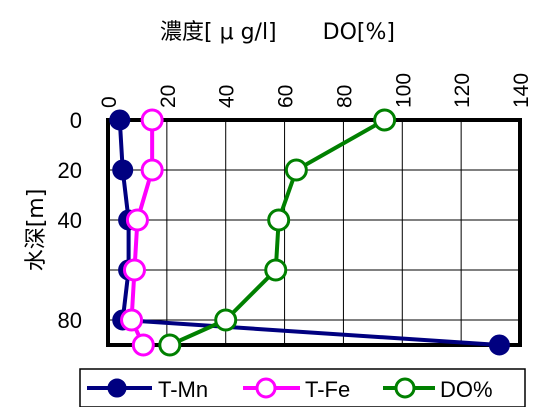 The image size is (534, 407). What do you see at coordinates (462, 90) in the screenshot?
I see `x-tick-label: 120` at bounding box center [462, 90].